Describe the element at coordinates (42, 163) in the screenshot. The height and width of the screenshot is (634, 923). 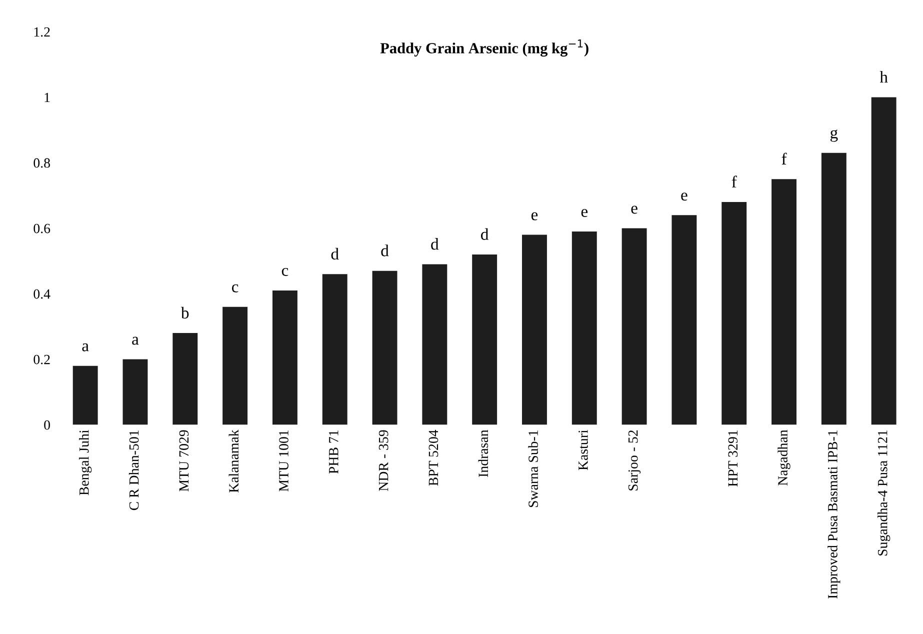
I see `y-tick-label: 0.8` at that location.